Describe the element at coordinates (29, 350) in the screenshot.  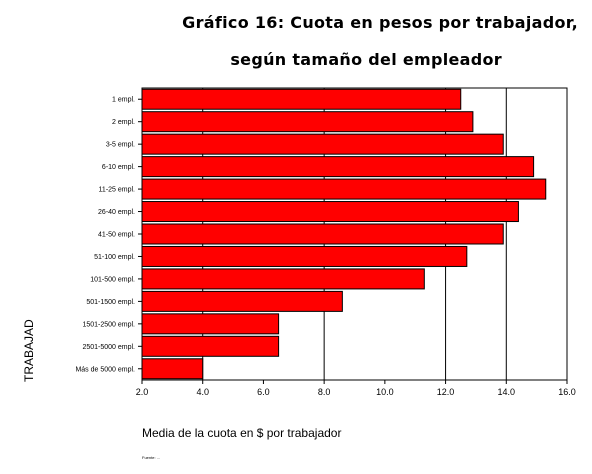
I see `y-axis-label: TRABAJAD` at that location.